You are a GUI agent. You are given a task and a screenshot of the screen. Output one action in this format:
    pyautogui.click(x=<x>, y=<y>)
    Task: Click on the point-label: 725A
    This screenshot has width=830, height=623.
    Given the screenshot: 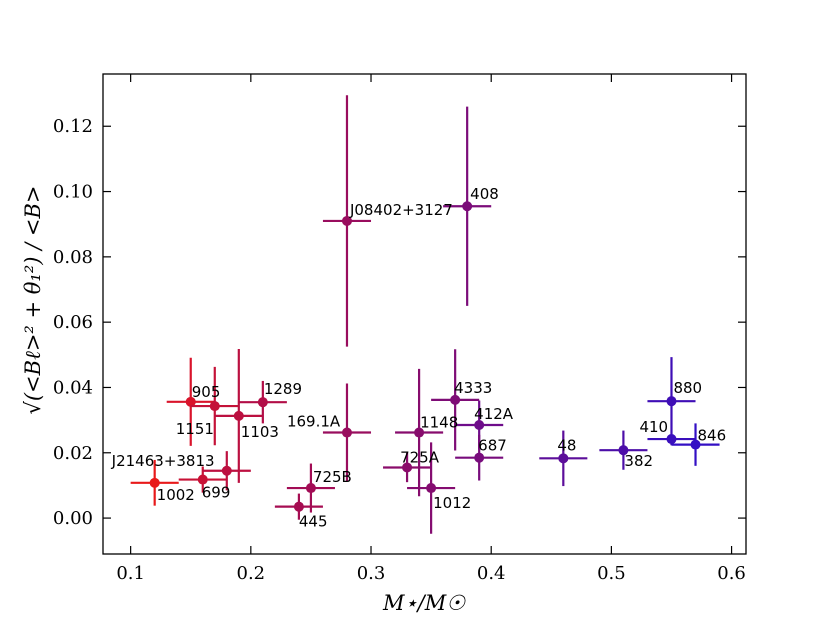 What is the action you would take?
    pyautogui.click(x=420, y=457)
    